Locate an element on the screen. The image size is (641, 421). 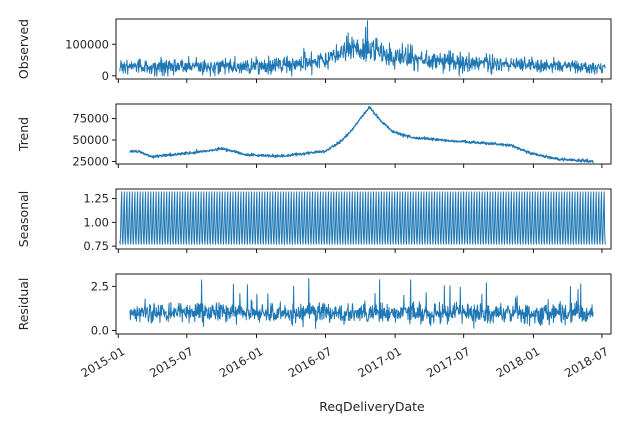
xtick-label: 2016-01 is located at coordinates (241, 362).